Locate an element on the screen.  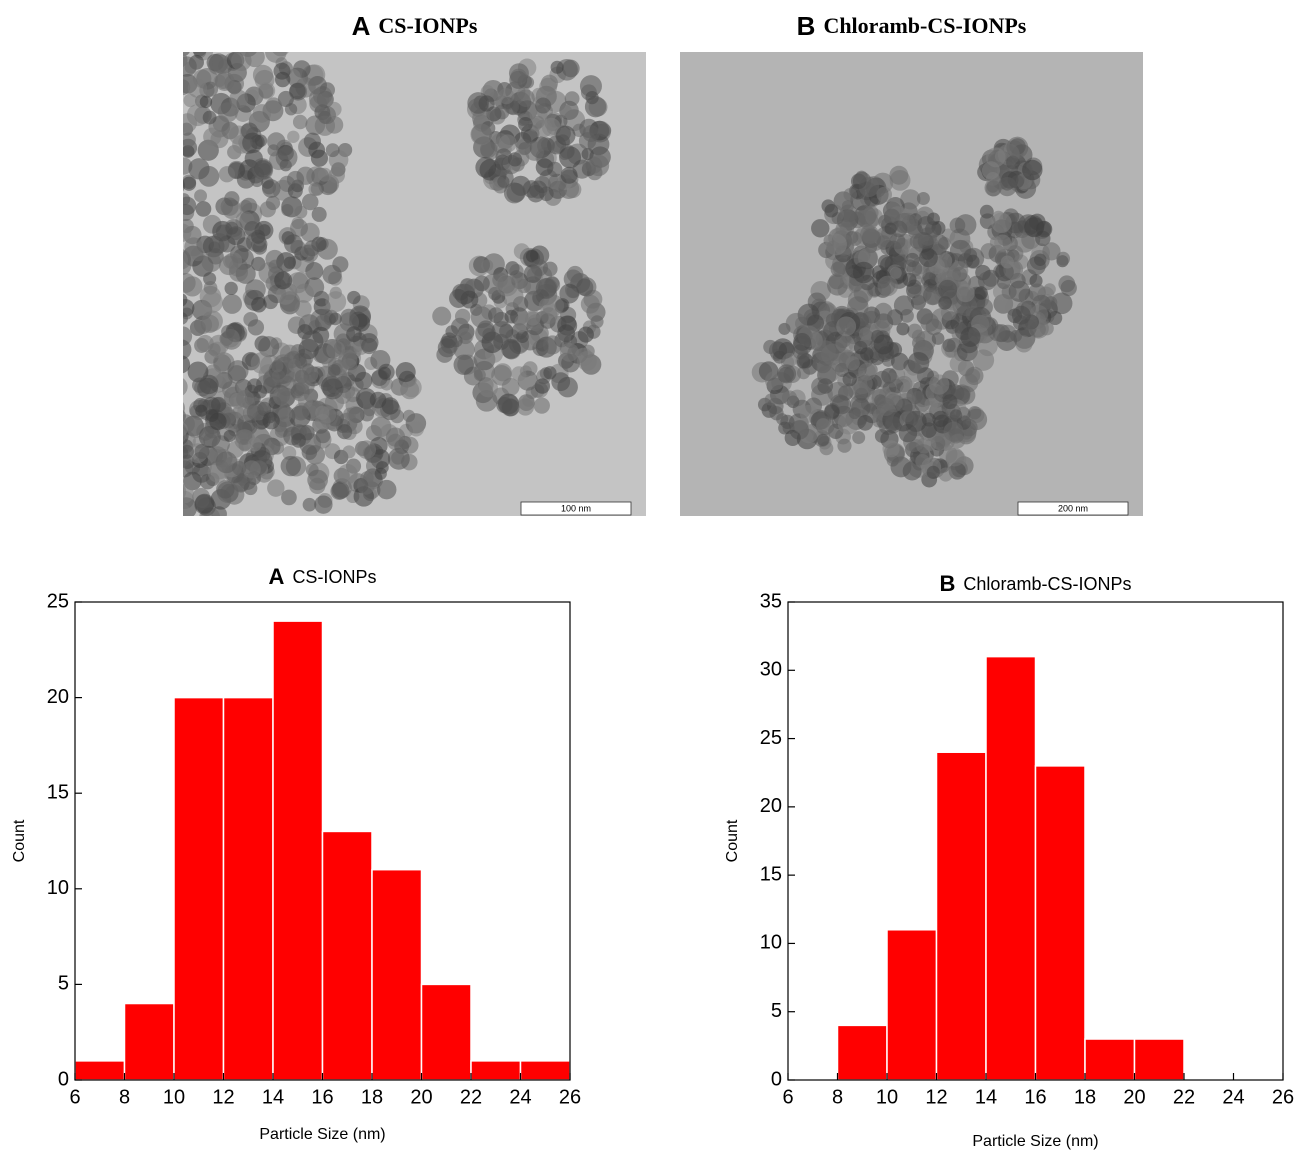
x-tick-label: 14 is located at coordinates (273, 1097).